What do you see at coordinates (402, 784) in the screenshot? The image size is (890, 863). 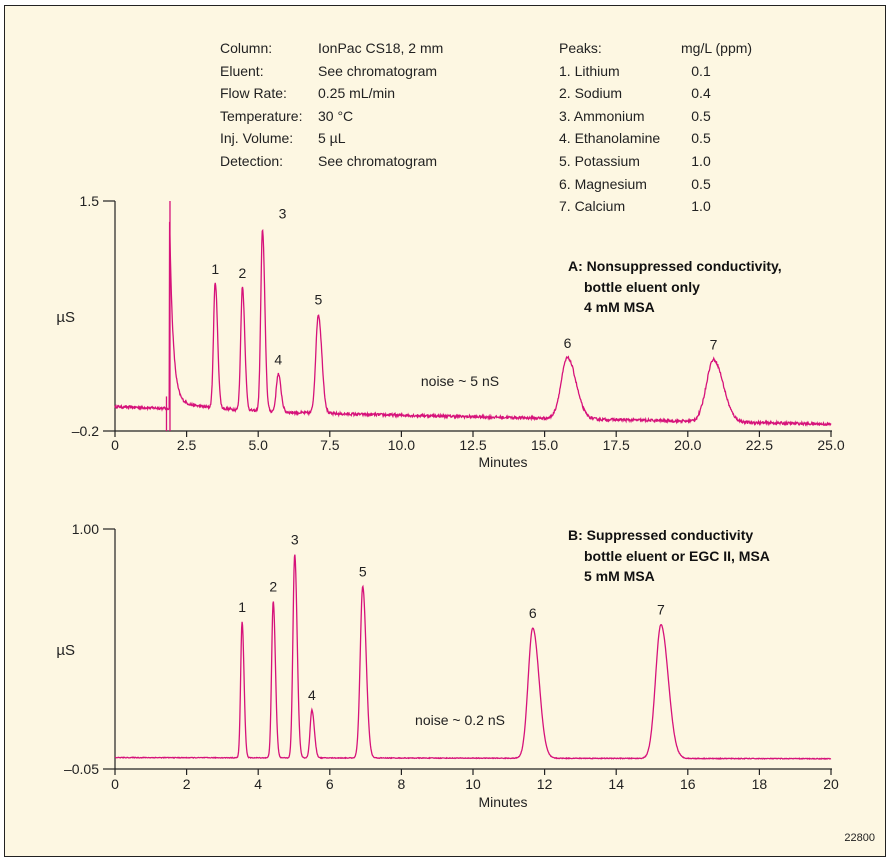 I see `x-tick-label: 8` at bounding box center [402, 784].